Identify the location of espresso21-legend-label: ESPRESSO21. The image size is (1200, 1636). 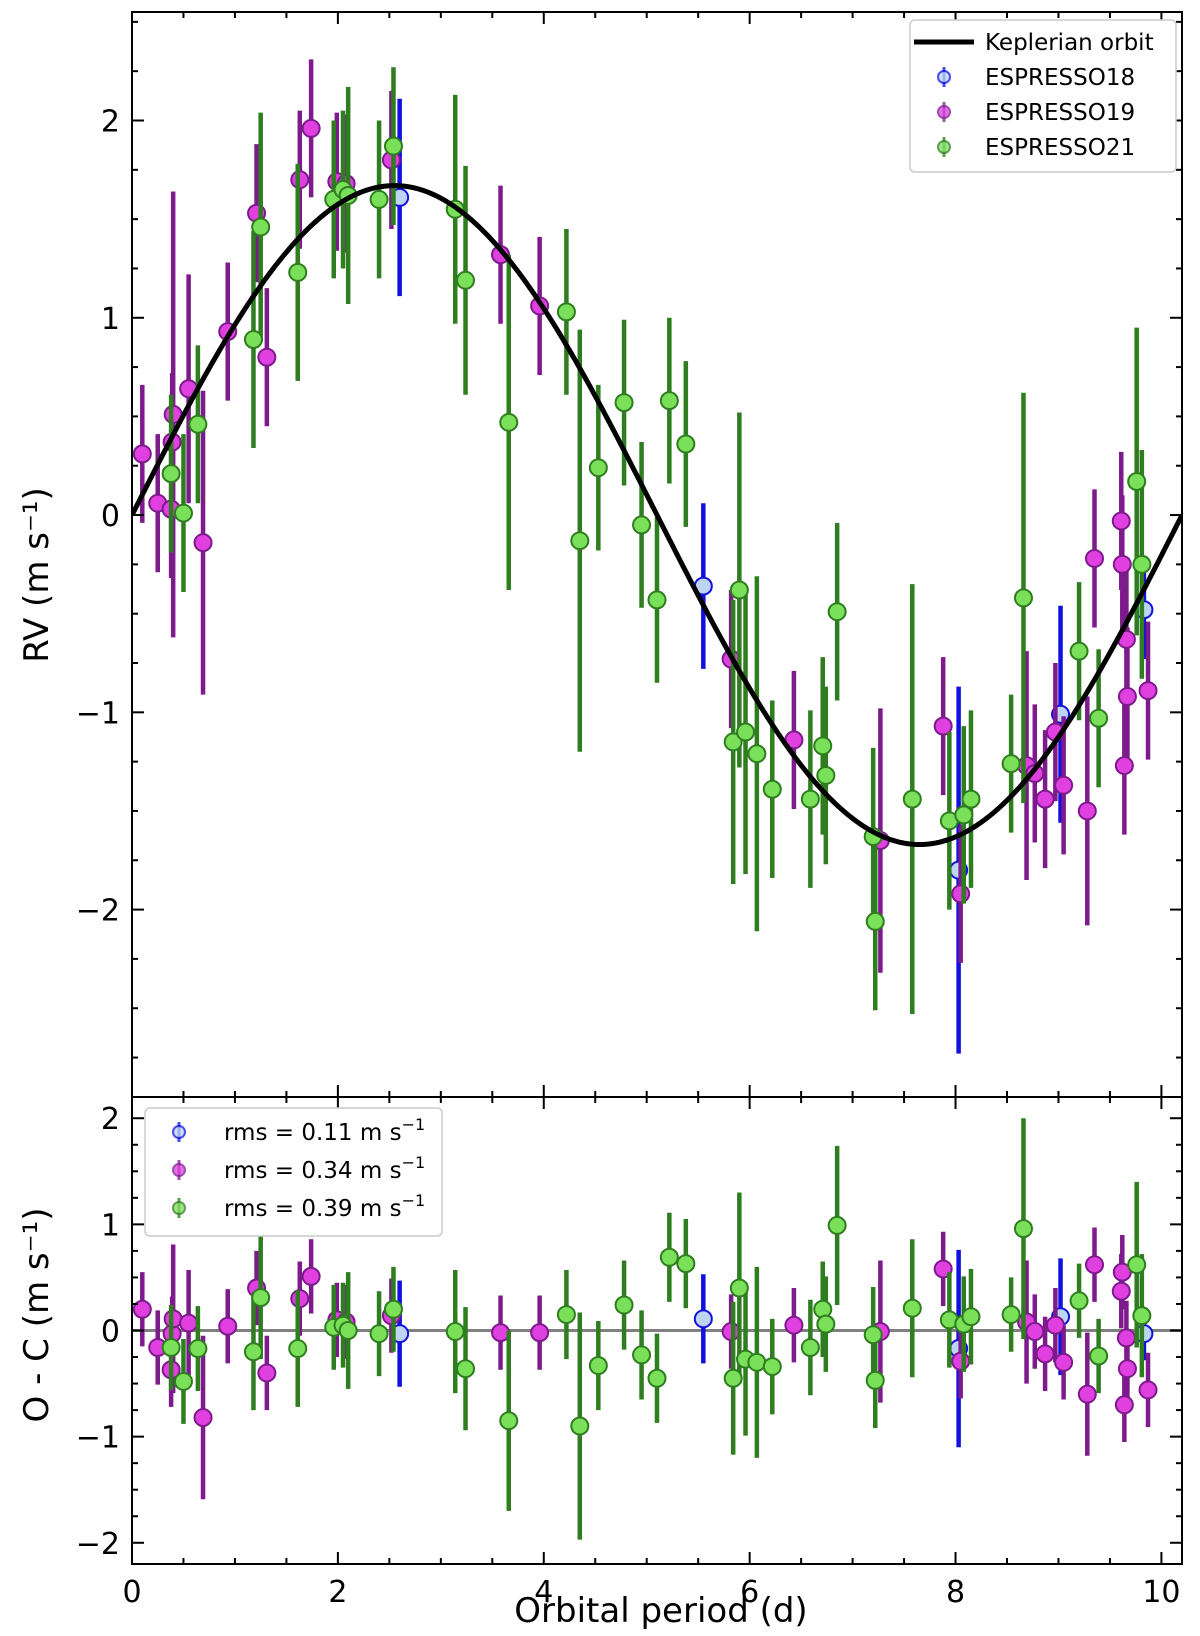
(1060, 148).